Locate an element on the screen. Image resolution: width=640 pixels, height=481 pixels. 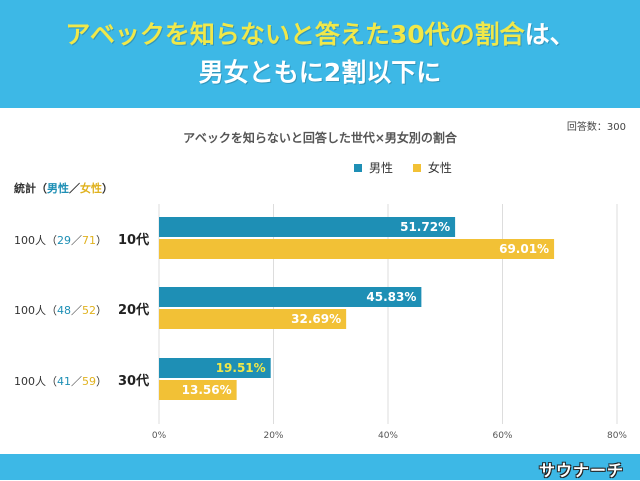
data-label: 19.51% is located at coordinates (241, 368).